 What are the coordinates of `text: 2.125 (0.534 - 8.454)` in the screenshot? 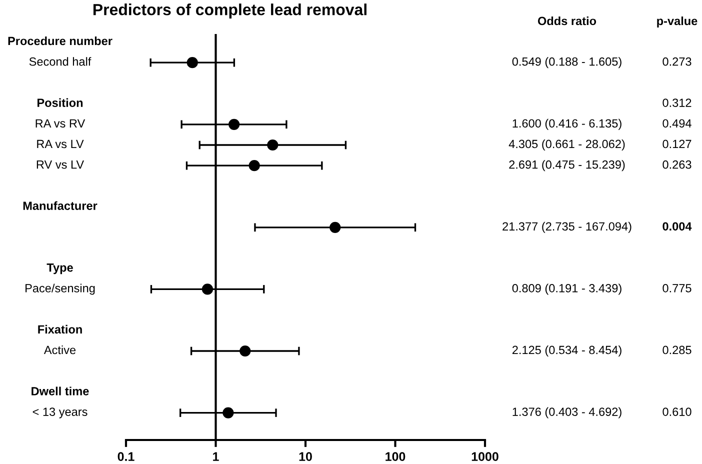 It's located at (567, 350).